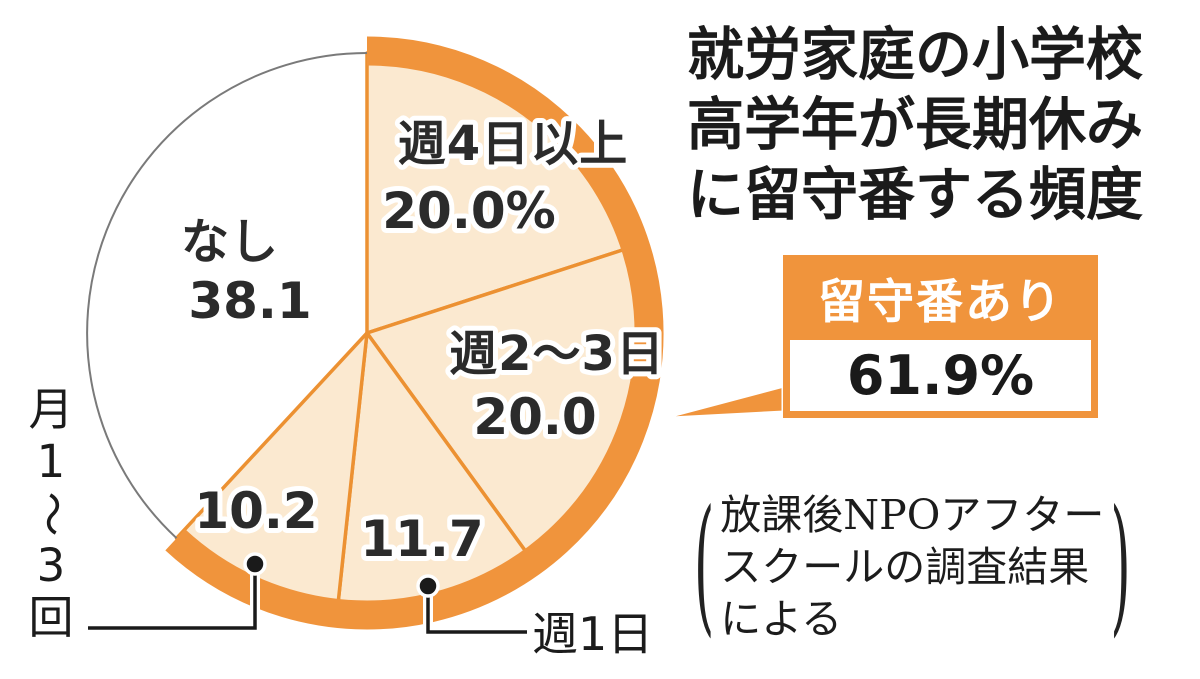 The height and width of the screenshot is (679, 1200). I want to click on slice-label-none: なし, so click(230, 242).